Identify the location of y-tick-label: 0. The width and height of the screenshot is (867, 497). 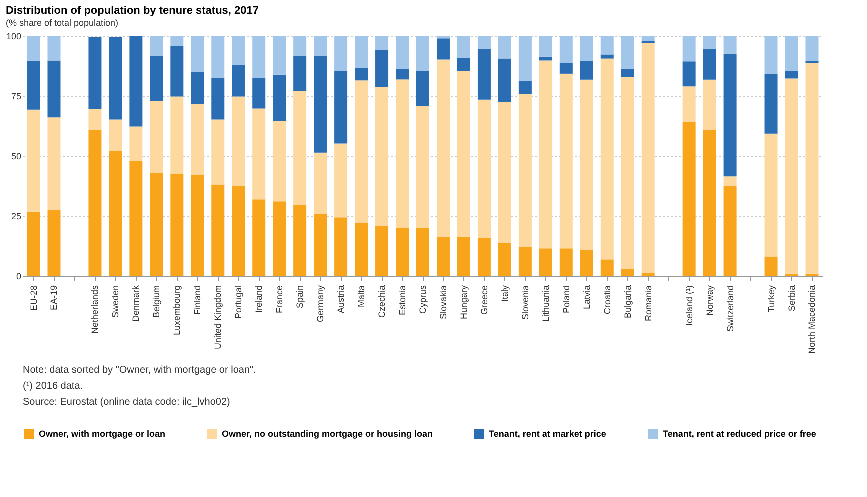
(19, 277).